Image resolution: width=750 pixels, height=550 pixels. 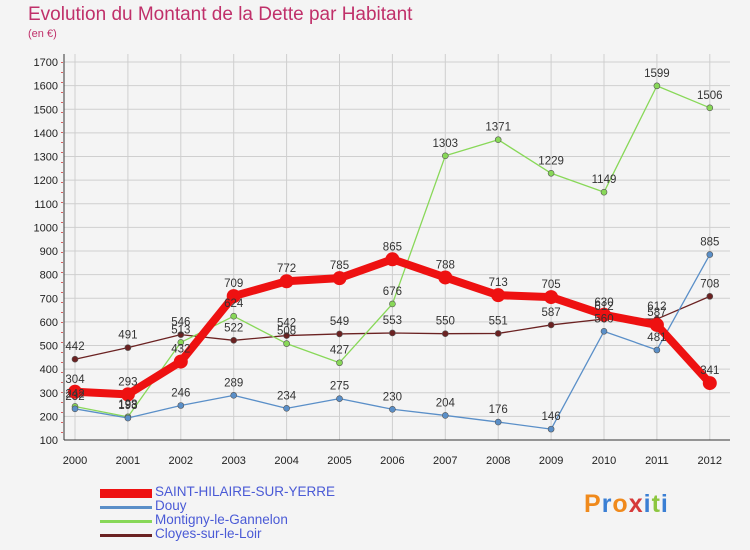 I want to click on x-tick-label: 2004, so click(x=286, y=461).